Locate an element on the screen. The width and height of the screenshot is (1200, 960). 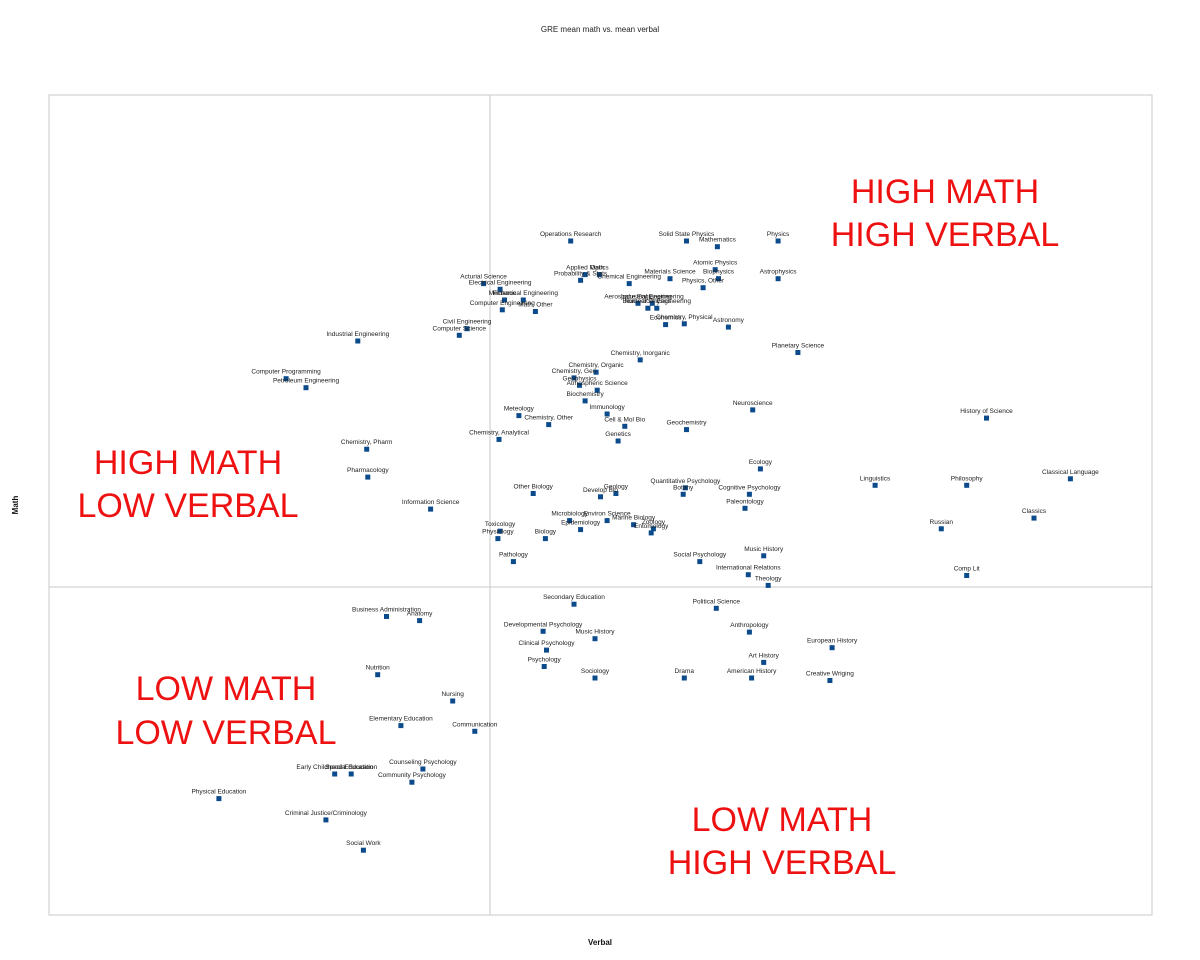
point-label: Acturial Science is located at coordinates (483, 277).